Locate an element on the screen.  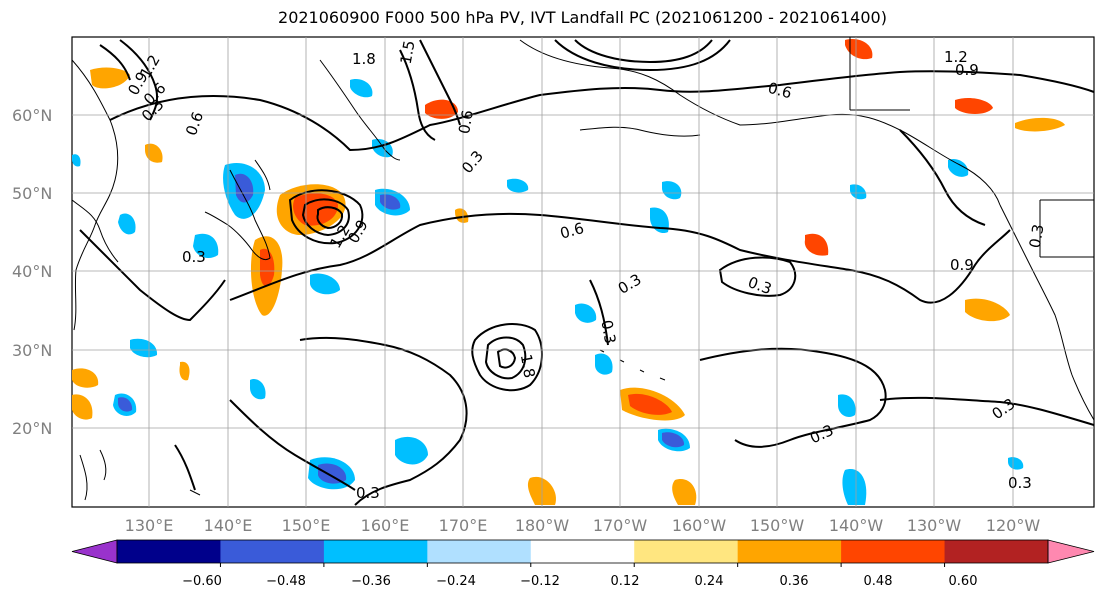
lat-tick-label: 40°N is located at coordinates (32, 271).